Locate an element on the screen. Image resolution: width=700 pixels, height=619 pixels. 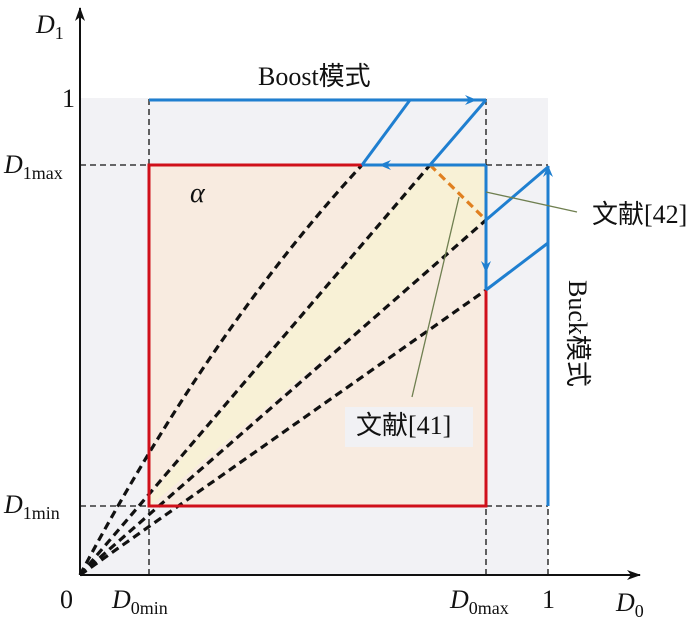
x-axis-label-main: D is located at coordinates (625, 602).